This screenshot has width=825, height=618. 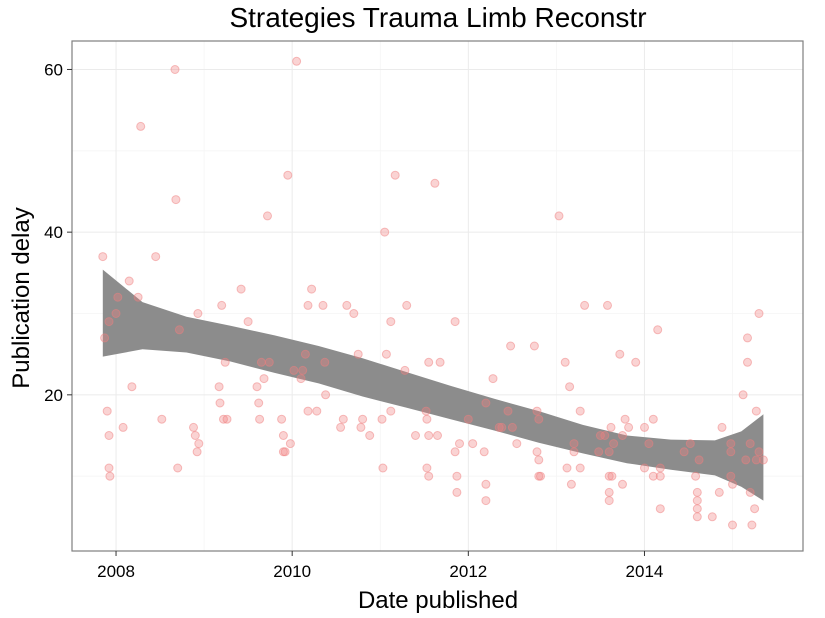 I want to click on y-tick-label: 40, so click(x=53, y=232).